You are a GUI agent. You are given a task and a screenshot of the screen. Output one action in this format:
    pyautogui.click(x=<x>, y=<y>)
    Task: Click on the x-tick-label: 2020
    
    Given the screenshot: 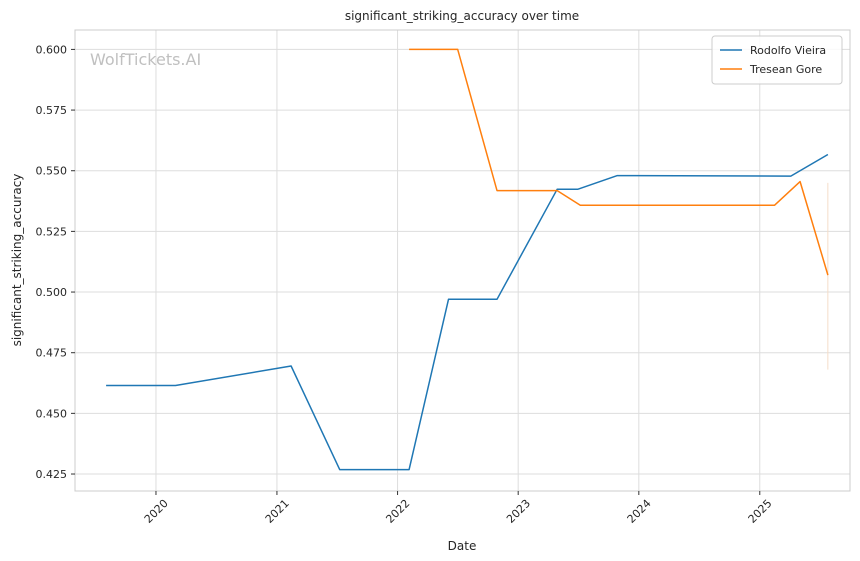 What is the action you would take?
    pyautogui.click(x=156, y=511)
    